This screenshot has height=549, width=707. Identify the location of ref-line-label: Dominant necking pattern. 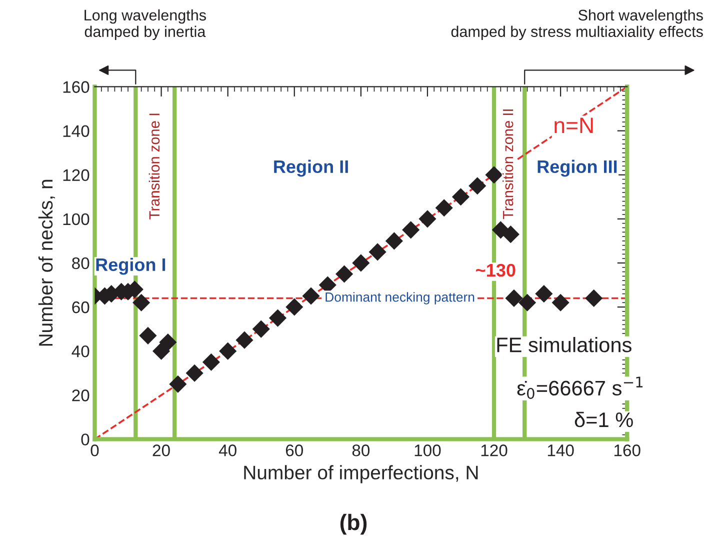
(400, 298).